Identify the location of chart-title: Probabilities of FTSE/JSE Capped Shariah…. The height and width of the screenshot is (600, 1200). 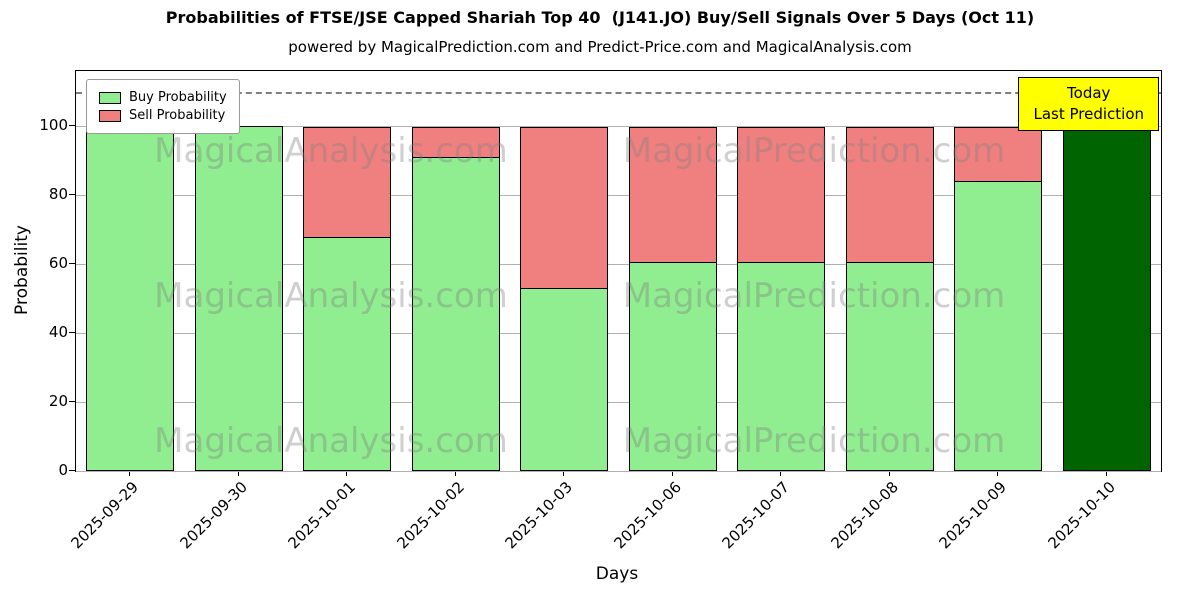
(600, 17).